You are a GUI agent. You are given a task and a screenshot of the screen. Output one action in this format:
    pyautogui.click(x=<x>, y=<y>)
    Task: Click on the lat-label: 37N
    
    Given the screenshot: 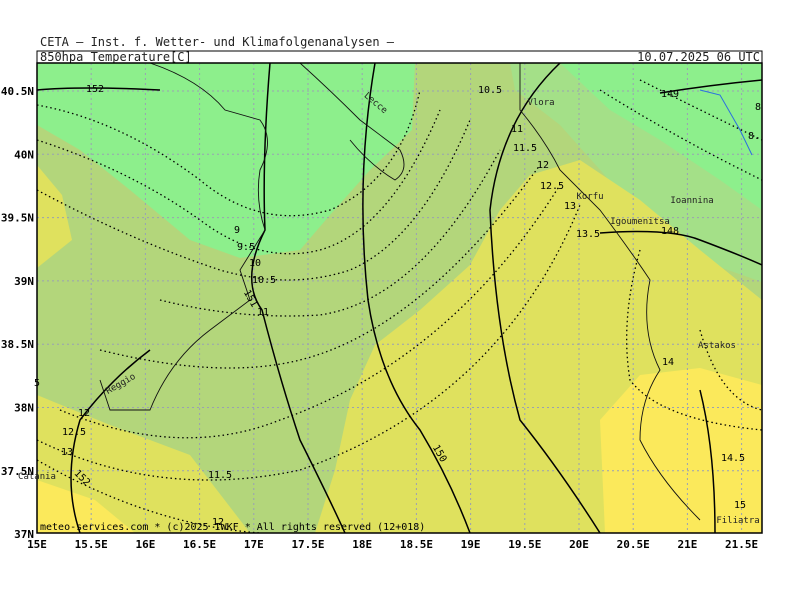 What is the action you would take?
    pyautogui.click(x=24, y=534)
    